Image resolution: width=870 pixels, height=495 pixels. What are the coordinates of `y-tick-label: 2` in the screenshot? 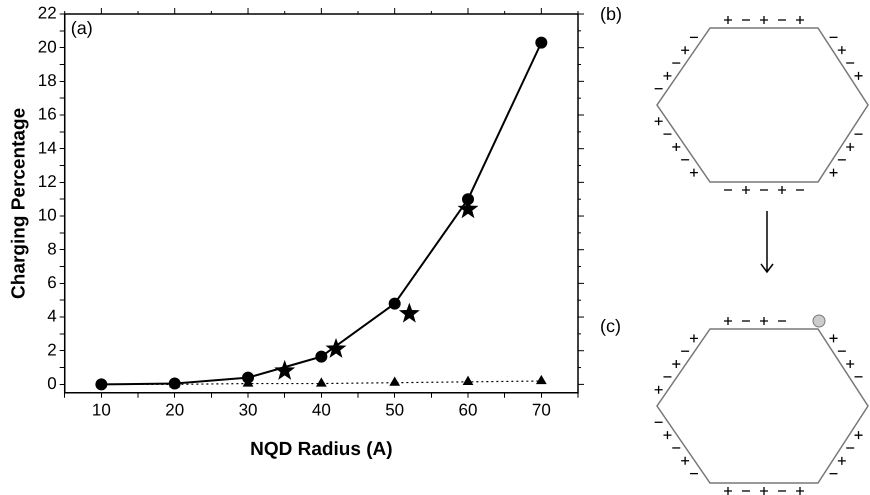 It's located at (52, 350).